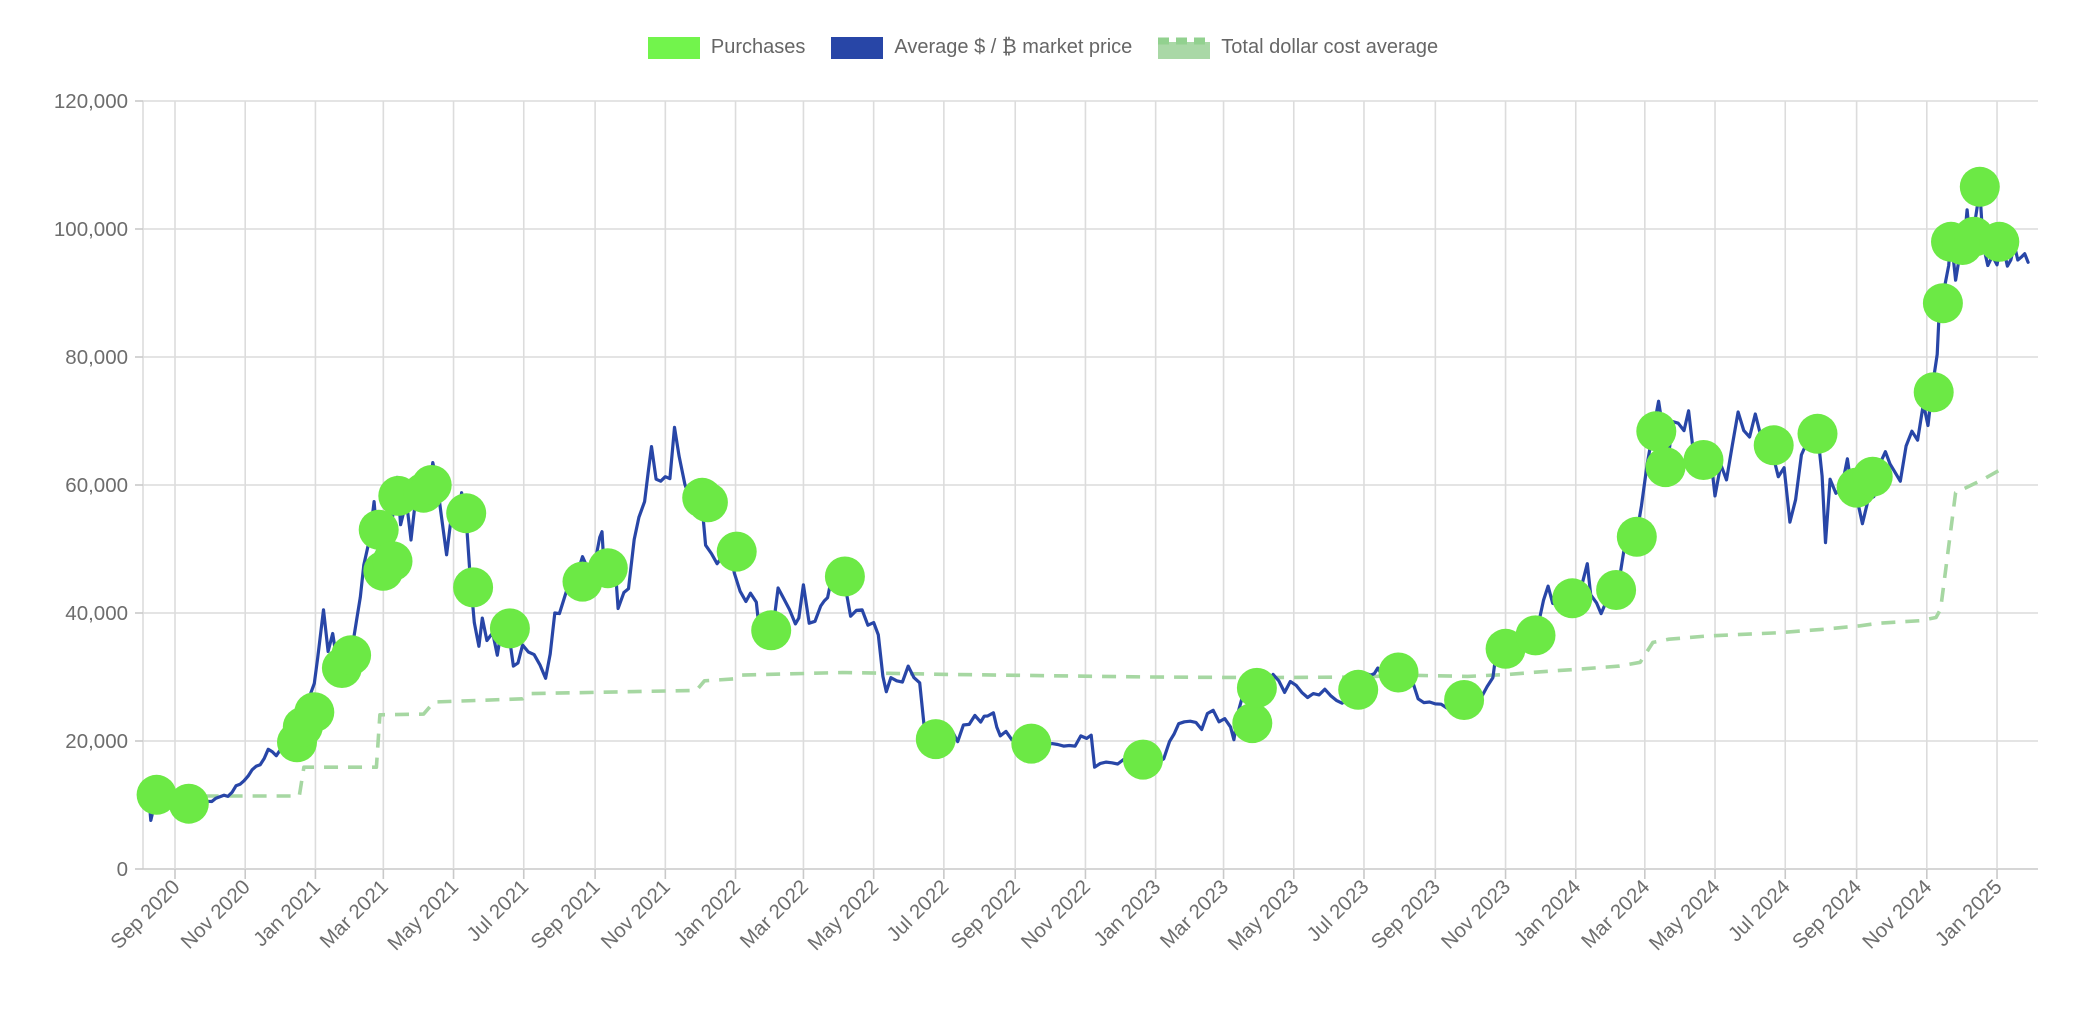 The image size is (2086, 1015). I want to click on dca-swatch-rect, so click(1184, 50).